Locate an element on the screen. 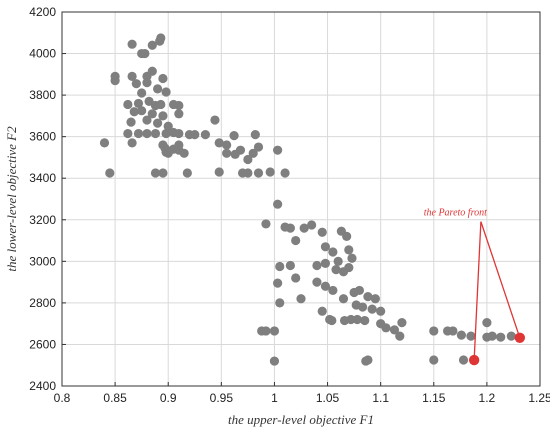  x-tick-label: 1 is located at coordinates (274, 398).